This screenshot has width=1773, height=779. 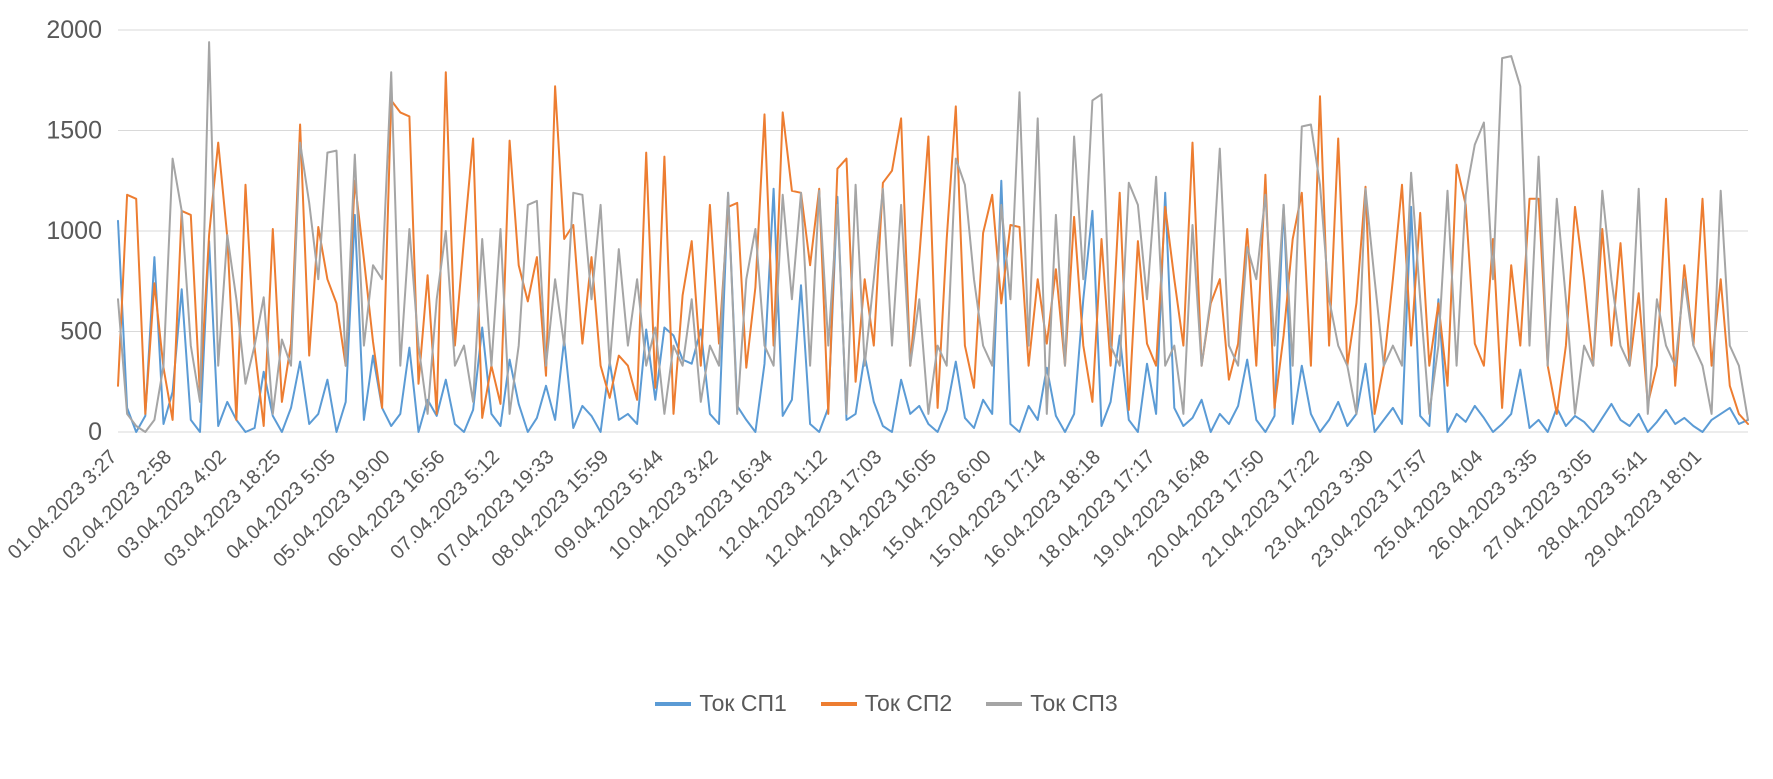 I want to click on y-axis-labels: 0 500 1000 1500 2000, so click(x=74, y=231).